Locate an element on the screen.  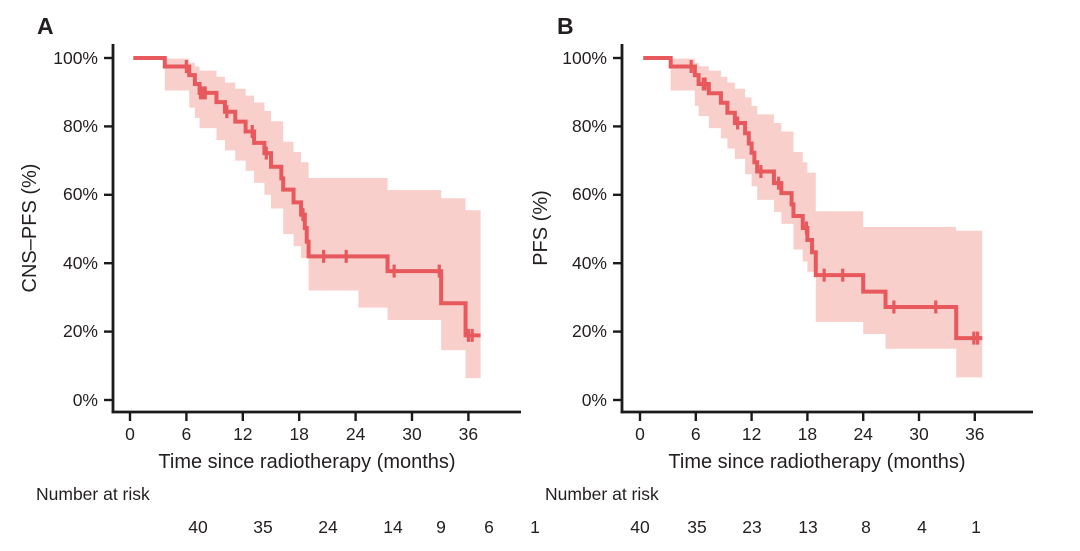
panel-a-x-axis-title: Time since radiotherapy (months) is located at coordinates (307, 462).